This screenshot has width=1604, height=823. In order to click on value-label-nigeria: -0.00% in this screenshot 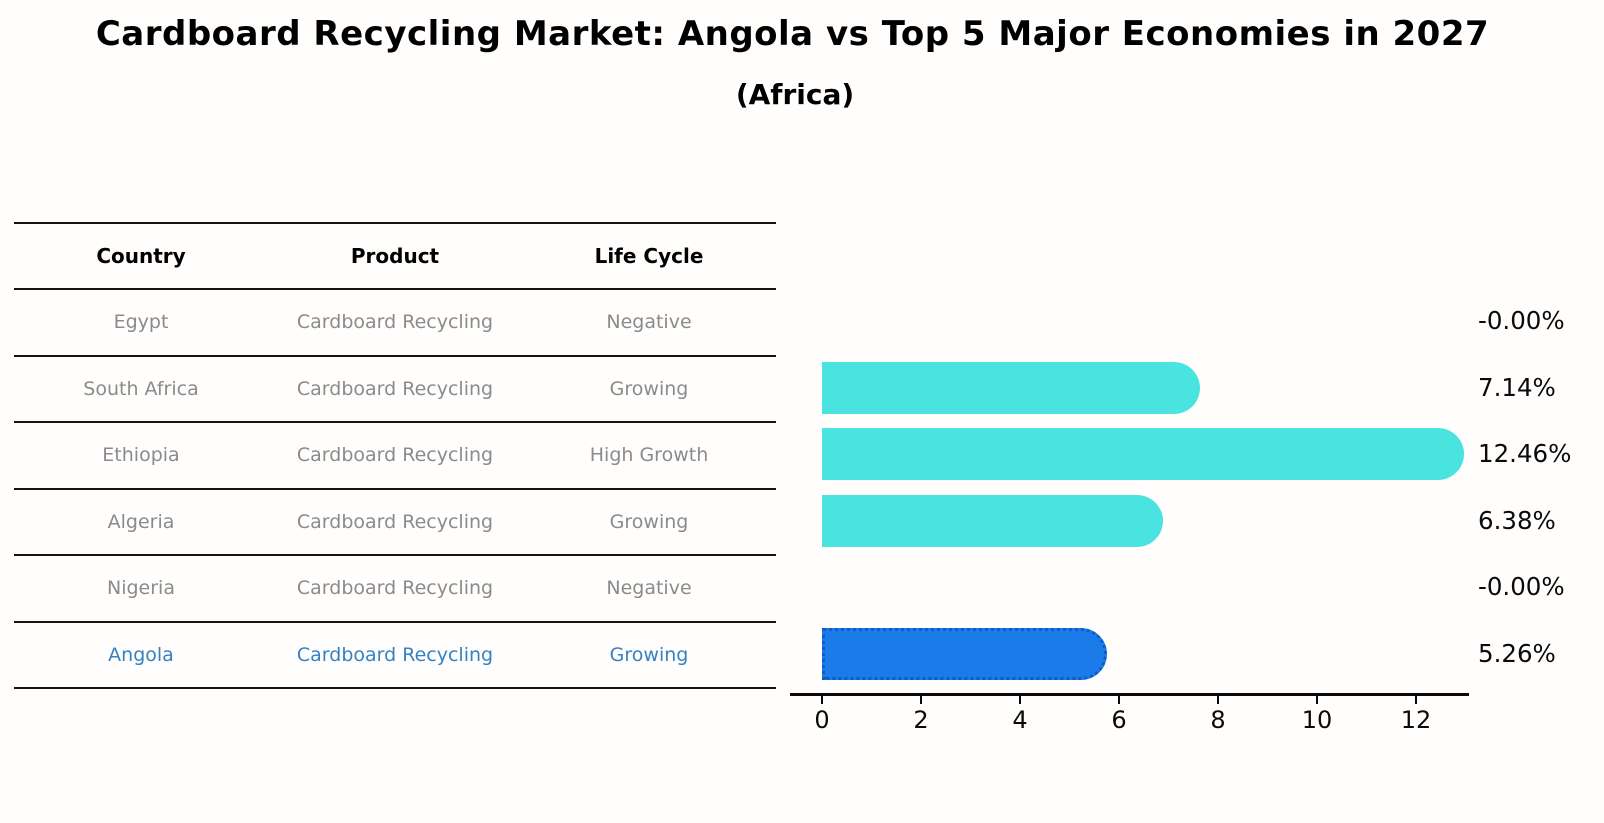, I will do `click(1521, 587)`.